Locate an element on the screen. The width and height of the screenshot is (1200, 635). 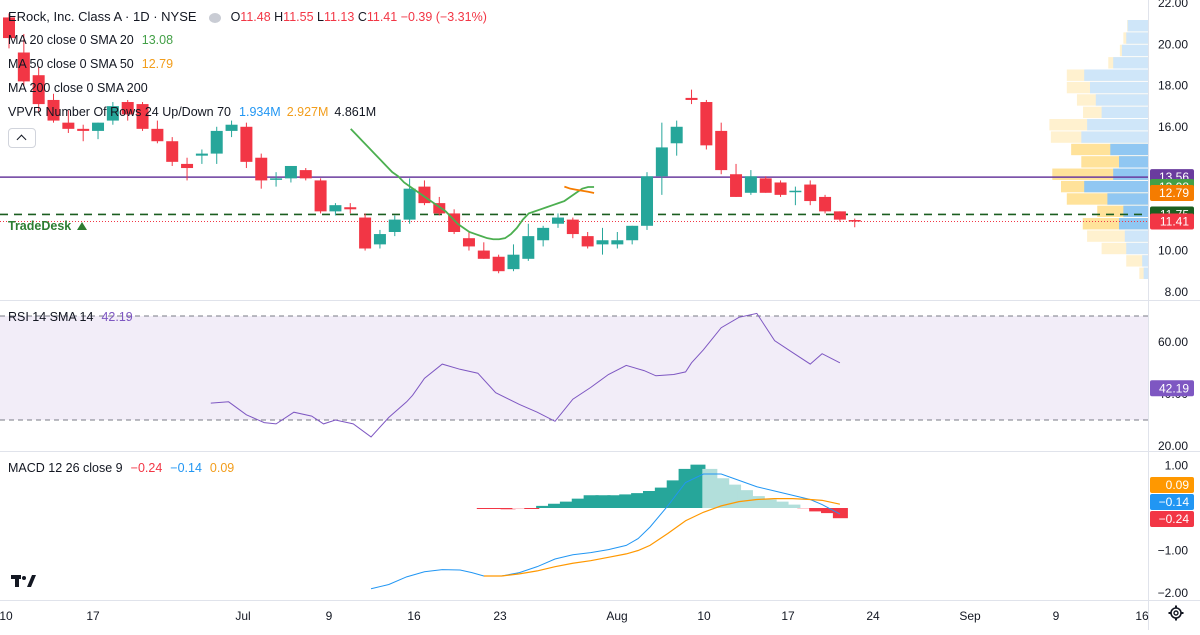
vpvr-down-value: 2.927M is located at coordinates (307, 112).